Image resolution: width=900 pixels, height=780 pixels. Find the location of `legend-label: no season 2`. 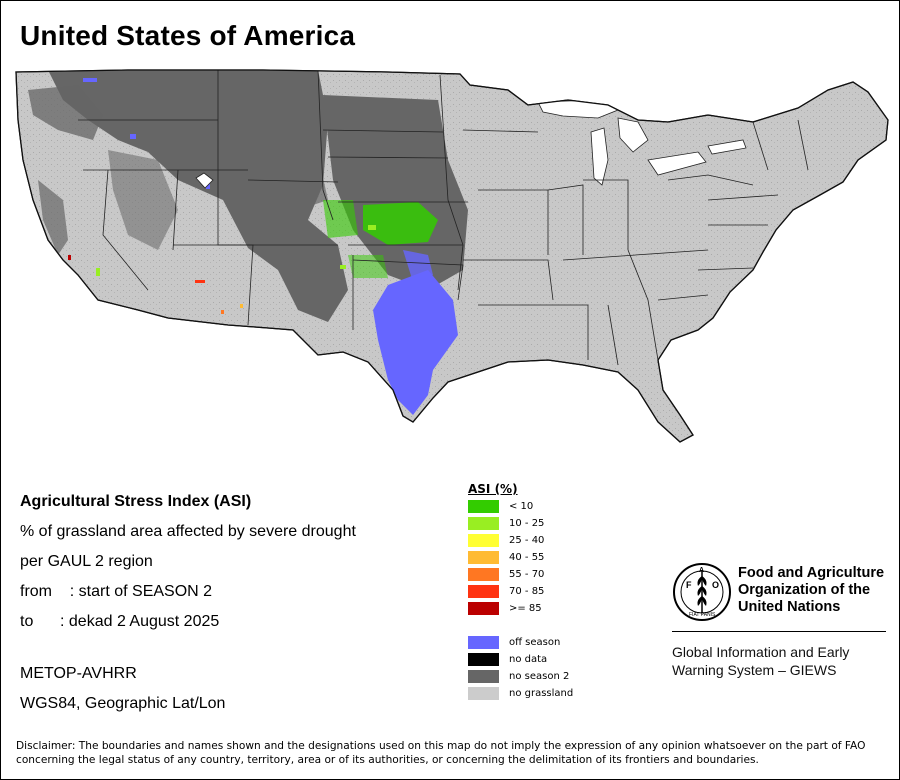

legend-label: no season 2 is located at coordinates (539, 676).